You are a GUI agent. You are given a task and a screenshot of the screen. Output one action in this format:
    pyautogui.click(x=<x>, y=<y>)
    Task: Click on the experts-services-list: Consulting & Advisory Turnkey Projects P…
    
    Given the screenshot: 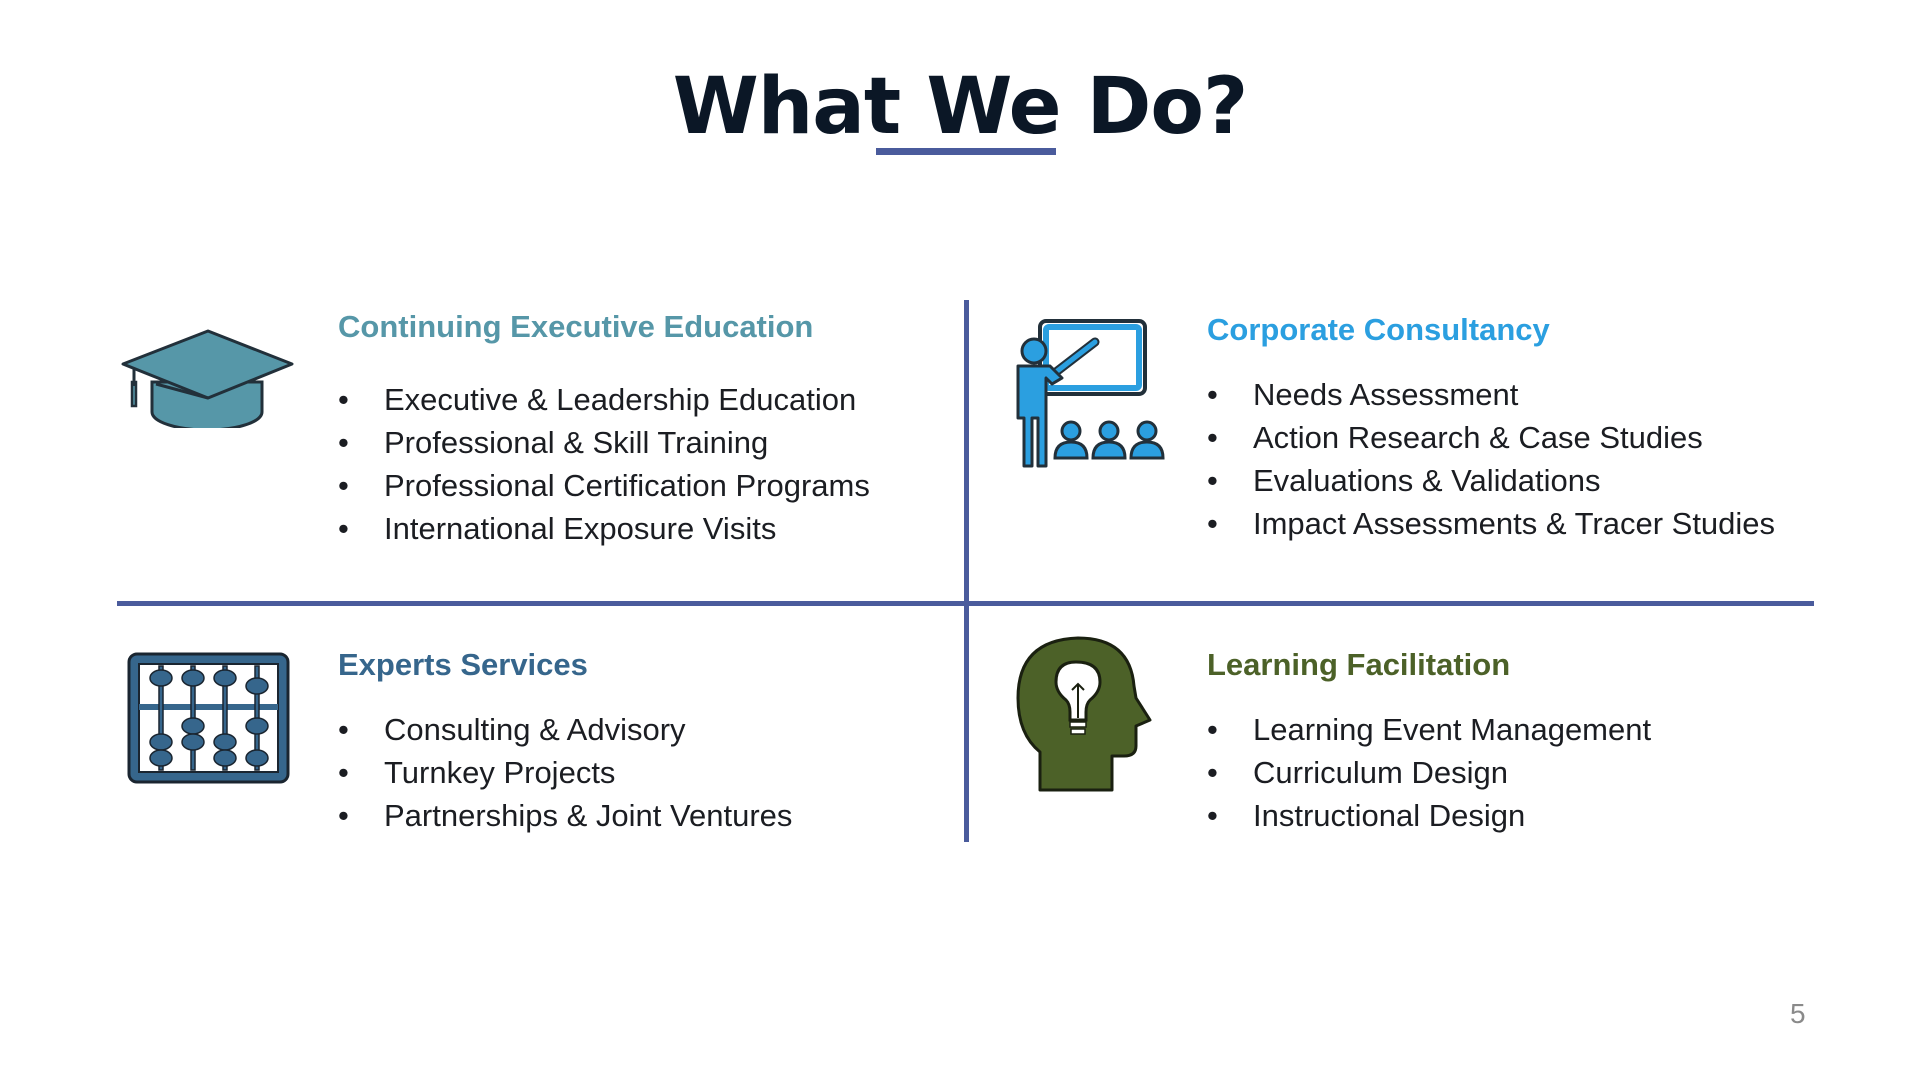 What is the action you would take?
    pyautogui.click(x=565, y=772)
    